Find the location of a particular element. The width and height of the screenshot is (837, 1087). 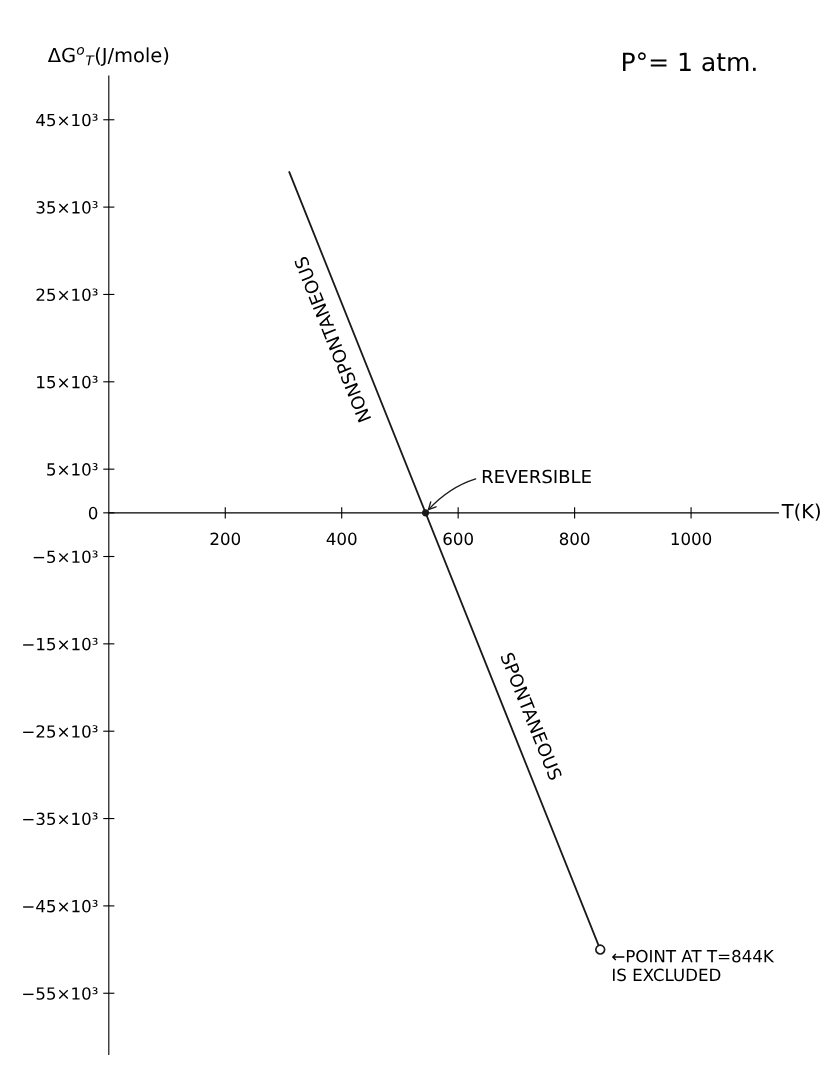

x-tick-label: 200 is located at coordinates (225, 539).